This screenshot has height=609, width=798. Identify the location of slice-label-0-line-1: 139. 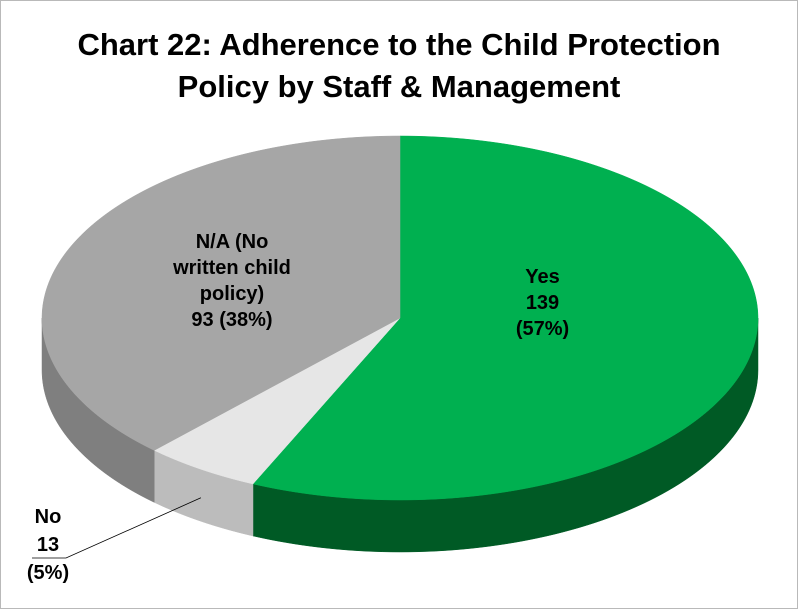
(542, 303).